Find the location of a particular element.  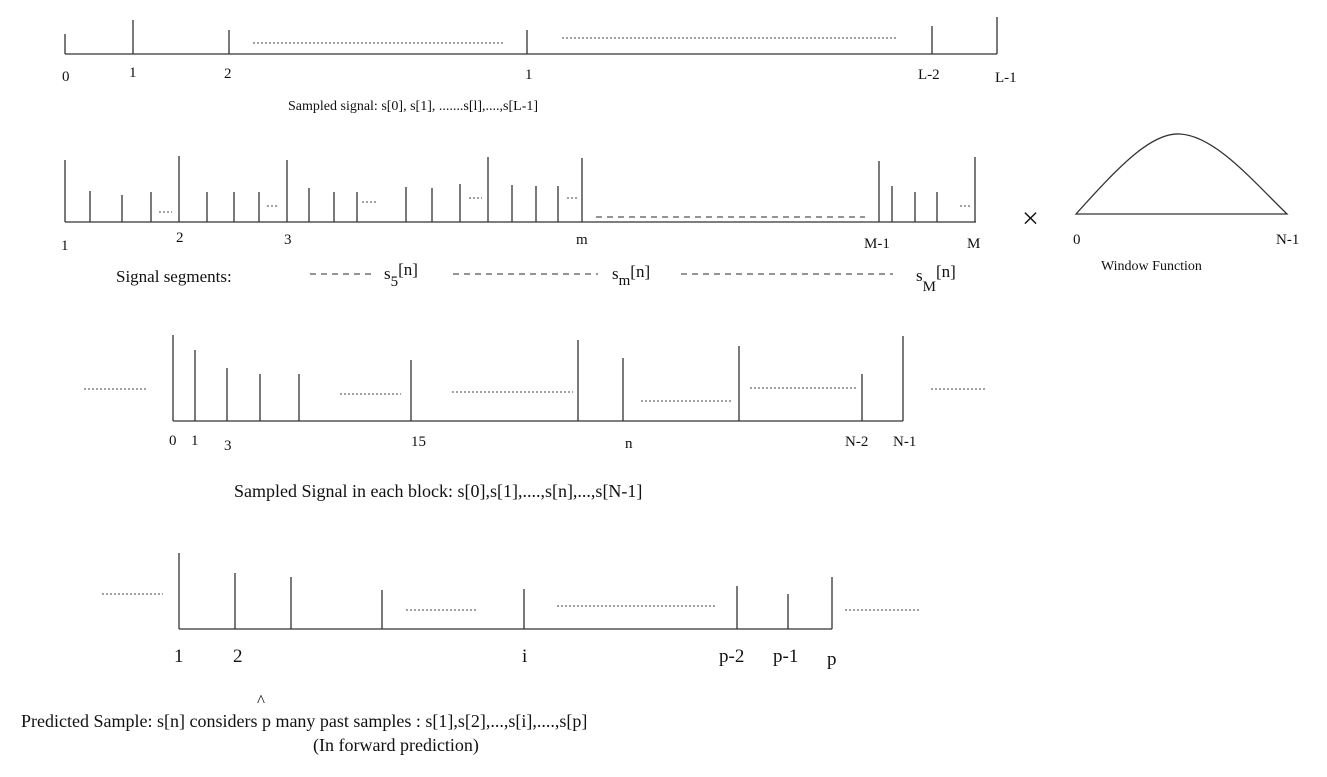

row4-tick-label: p-2 is located at coordinates (731, 656).